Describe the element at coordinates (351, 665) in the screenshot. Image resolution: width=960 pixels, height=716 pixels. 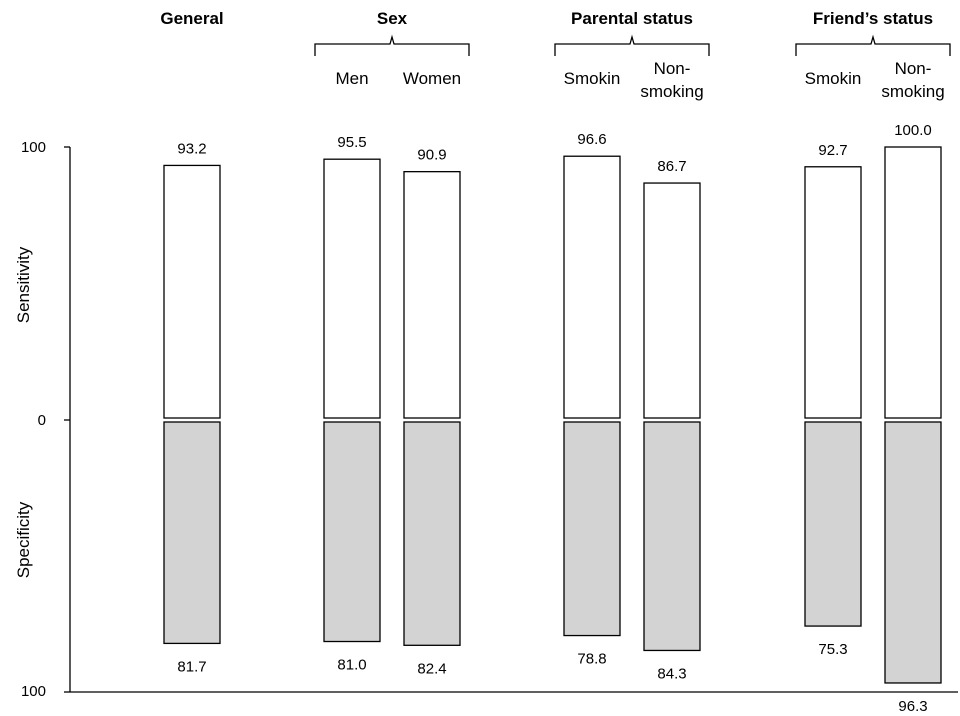
I see `specificity-value-label: 81.0` at that location.